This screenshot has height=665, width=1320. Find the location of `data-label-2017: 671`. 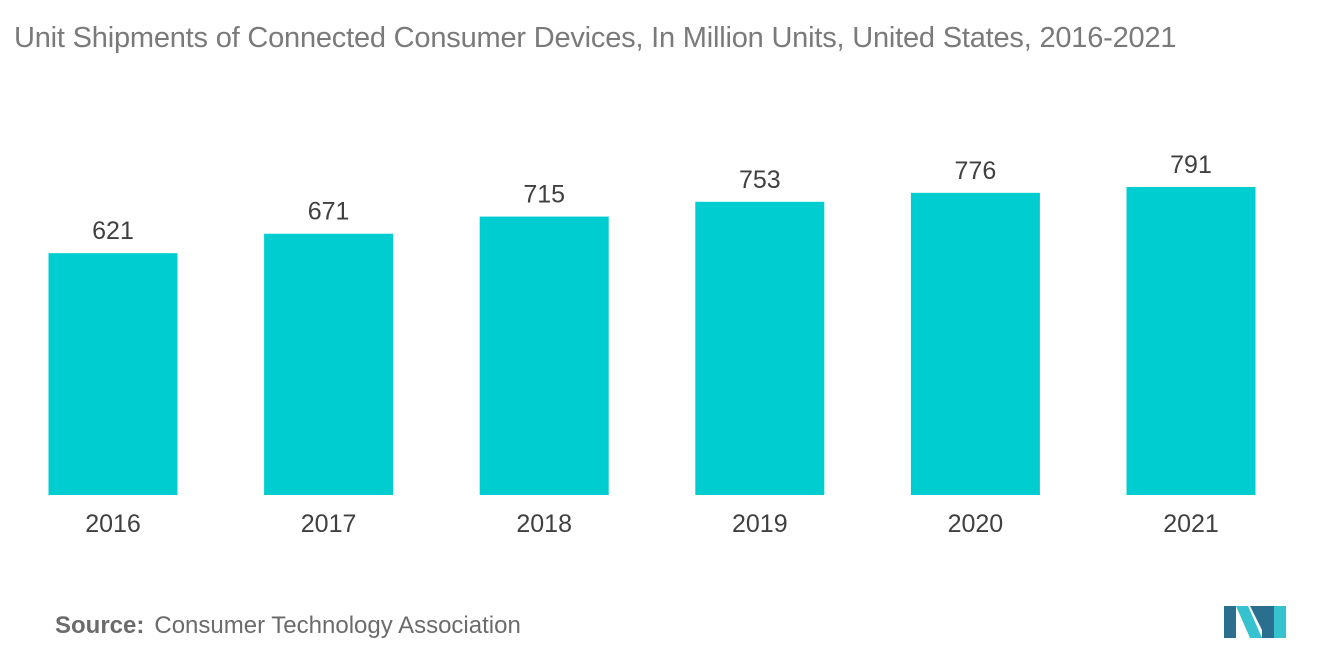

data-label-2017: 671 is located at coordinates (329, 212).